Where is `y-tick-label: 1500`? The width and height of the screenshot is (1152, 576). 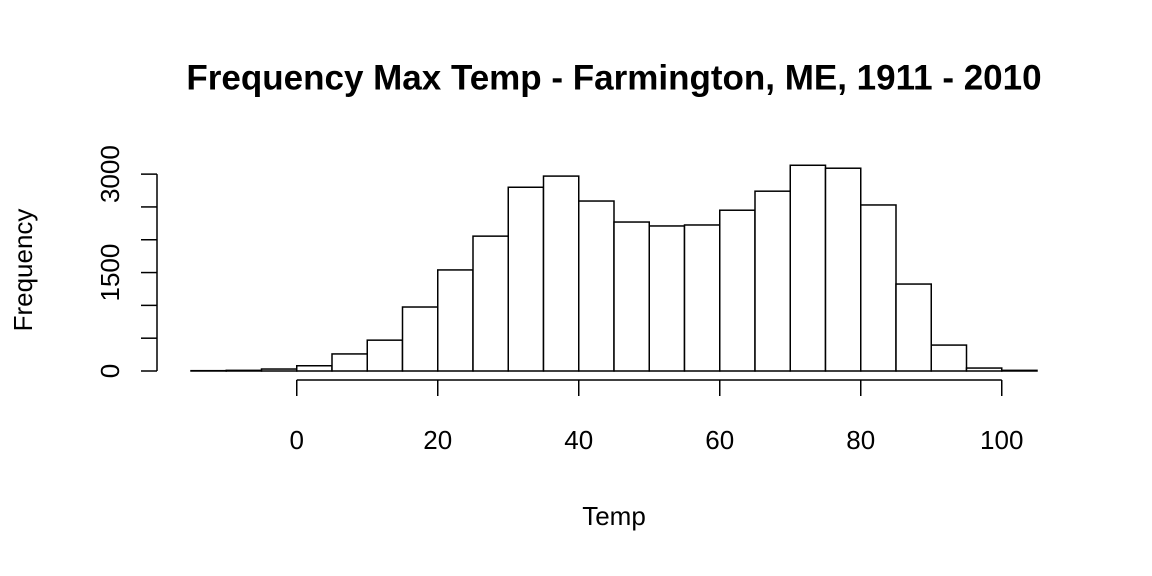 y-tick-label: 1500 is located at coordinates (110, 273).